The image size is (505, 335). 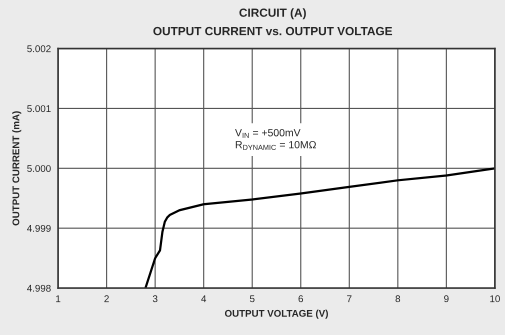 What do you see at coordinates (39, 168) in the screenshot?
I see `y-tick-label: 5.000` at bounding box center [39, 168].